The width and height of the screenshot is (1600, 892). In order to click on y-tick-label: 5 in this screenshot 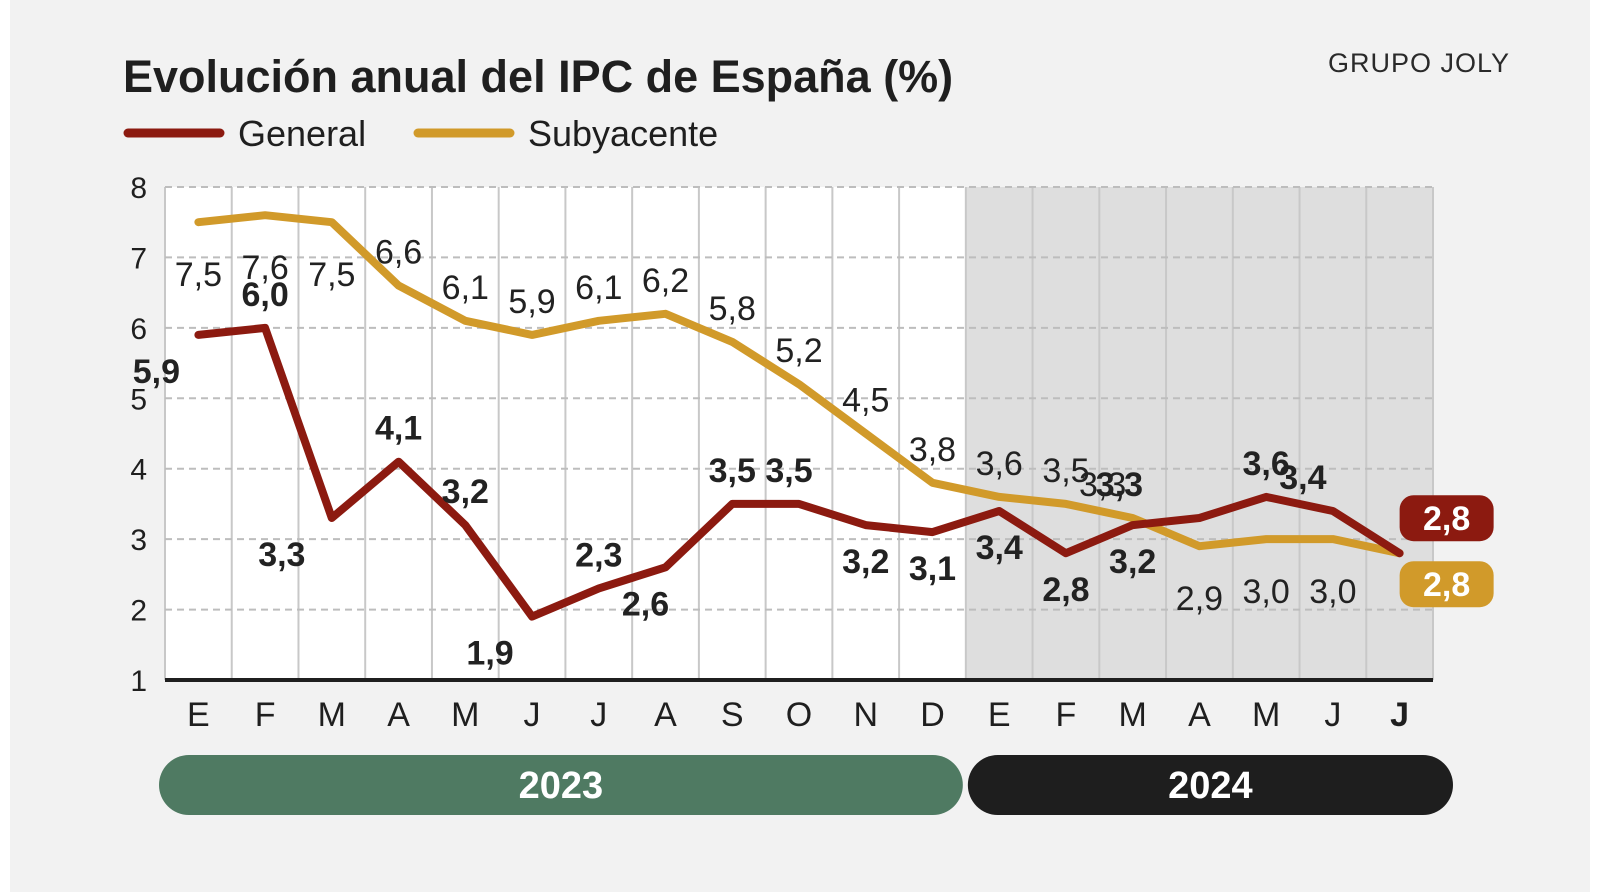, I will do `click(138, 399)`.